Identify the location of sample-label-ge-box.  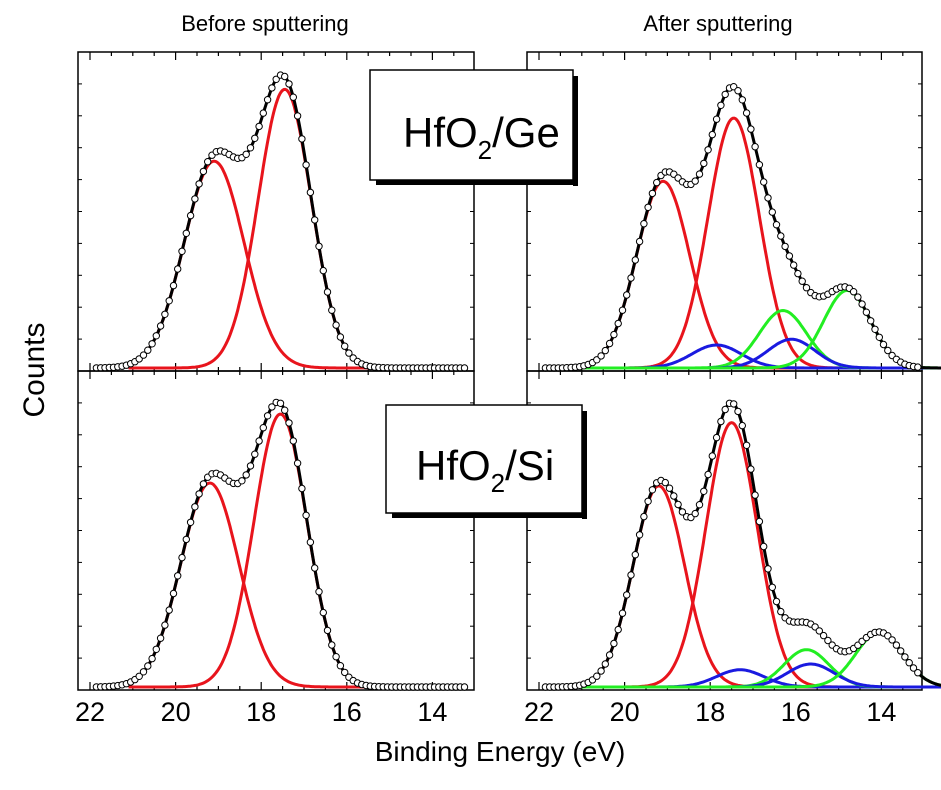
(471, 125).